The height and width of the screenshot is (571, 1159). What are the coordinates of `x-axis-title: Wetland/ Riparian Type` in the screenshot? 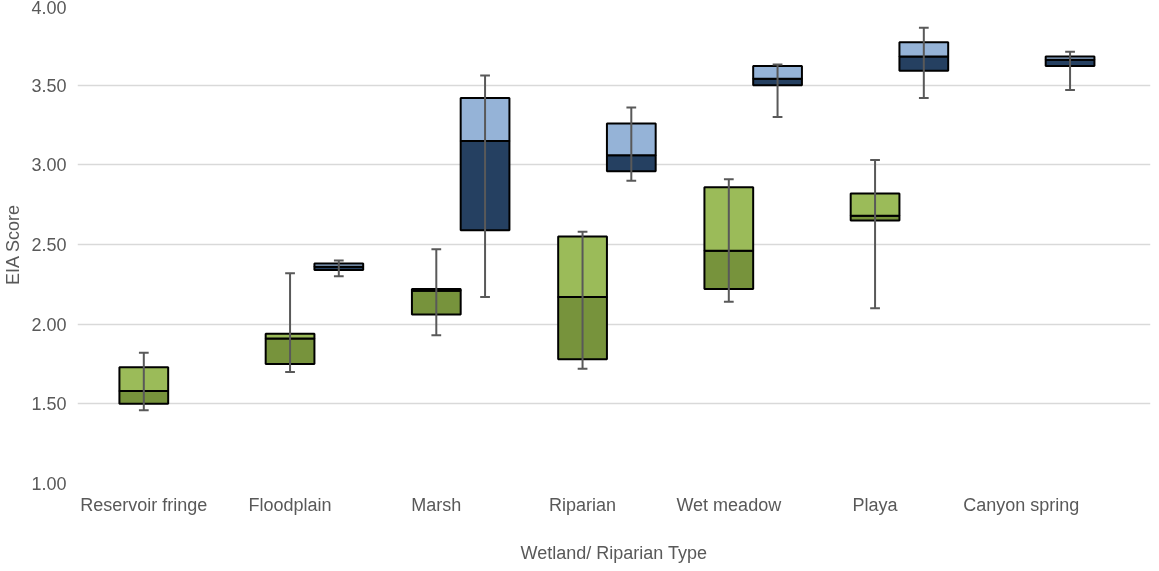 It's located at (614, 552).